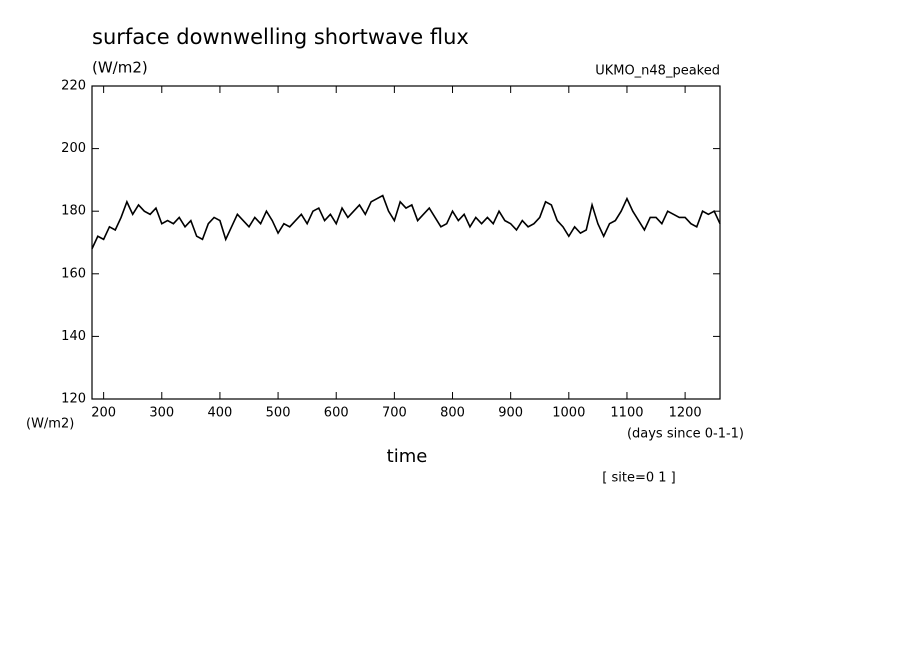 The image size is (904, 658). What do you see at coordinates (73, 399) in the screenshot?
I see `y-tick-label: 120` at bounding box center [73, 399].